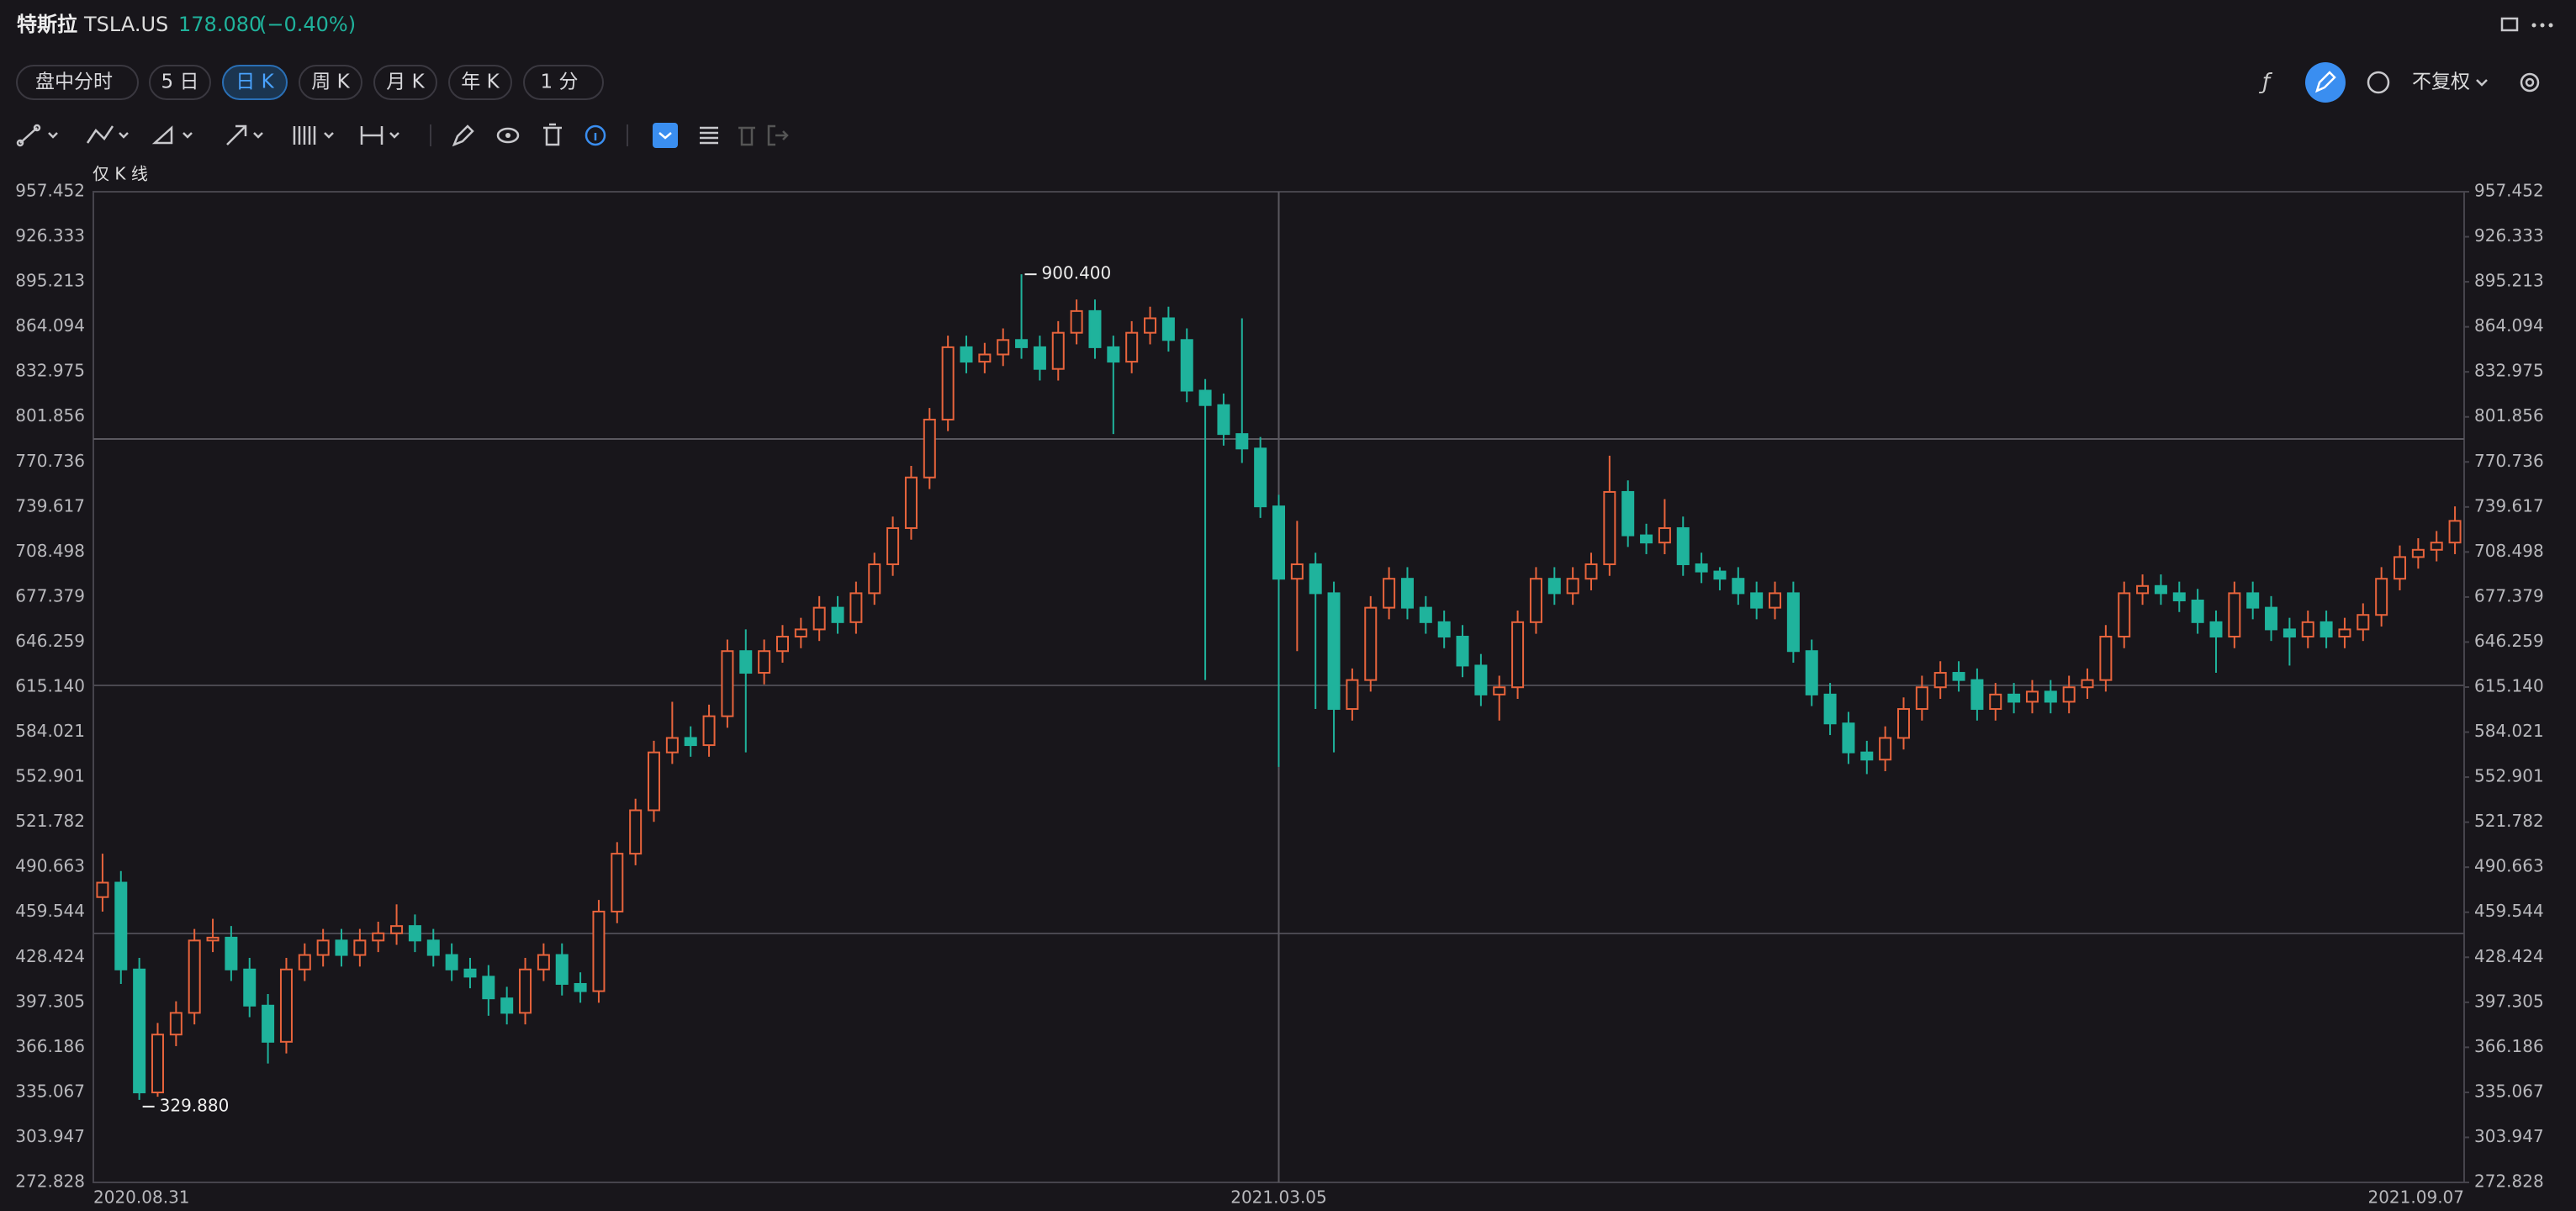  Describe the element at coordinates (50, 1091) in the screenshot. I see `y-tick-label: 335.067` at that location.